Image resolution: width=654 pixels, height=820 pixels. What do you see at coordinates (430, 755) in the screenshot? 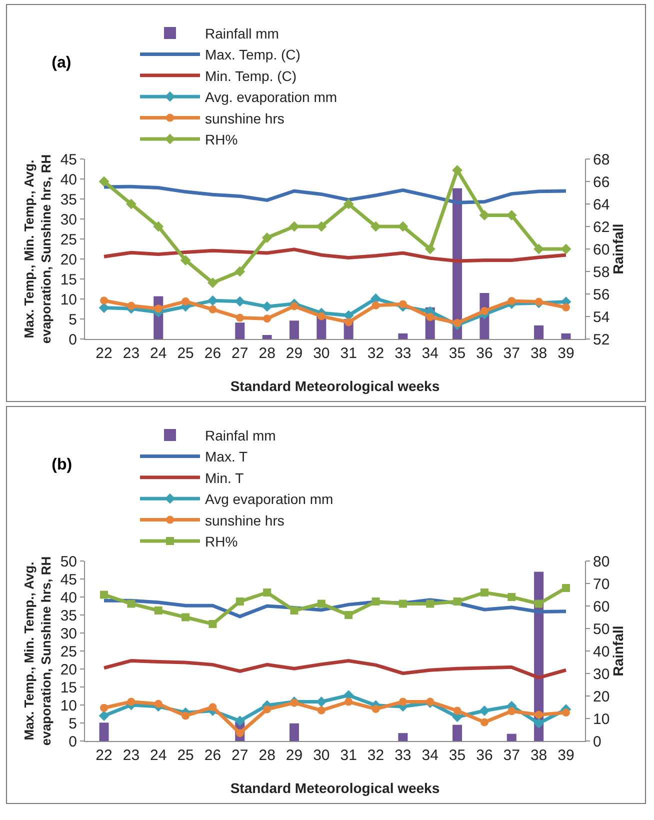
I see `x-tick-label: 34` at bounding box center [430, 755].